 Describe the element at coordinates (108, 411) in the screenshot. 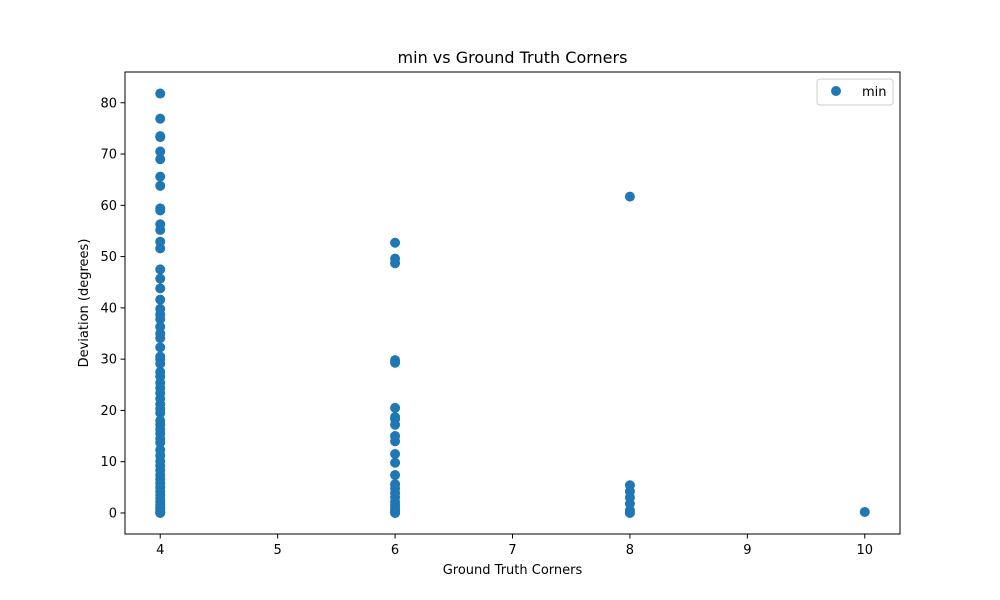

I see `y-tick-label: 20` at that location.